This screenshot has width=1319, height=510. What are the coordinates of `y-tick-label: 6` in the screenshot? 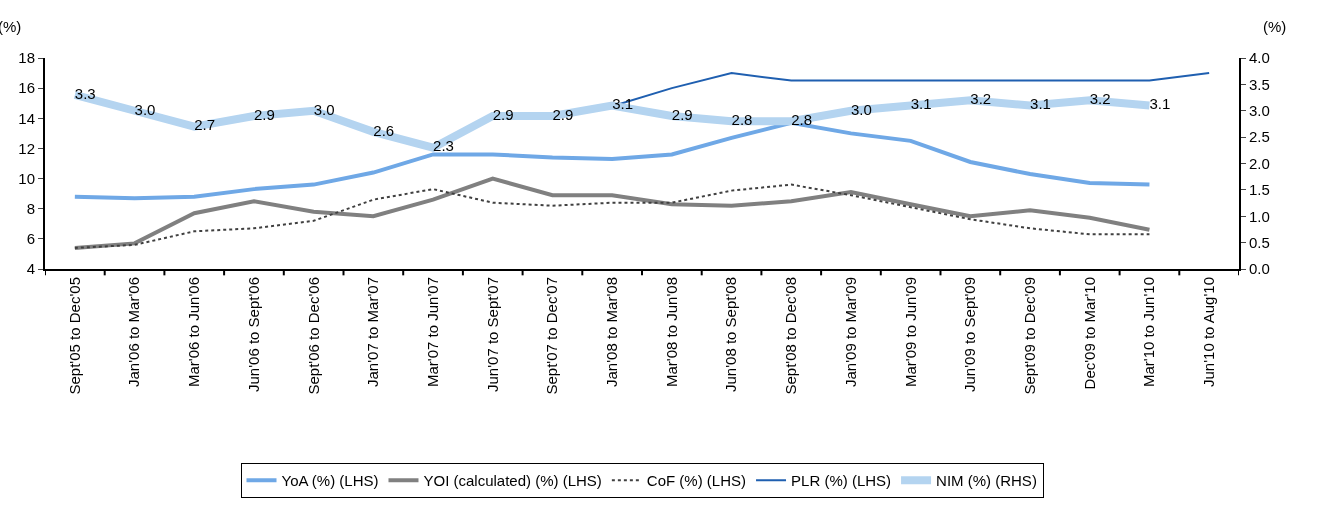 It's located at (30, 239).